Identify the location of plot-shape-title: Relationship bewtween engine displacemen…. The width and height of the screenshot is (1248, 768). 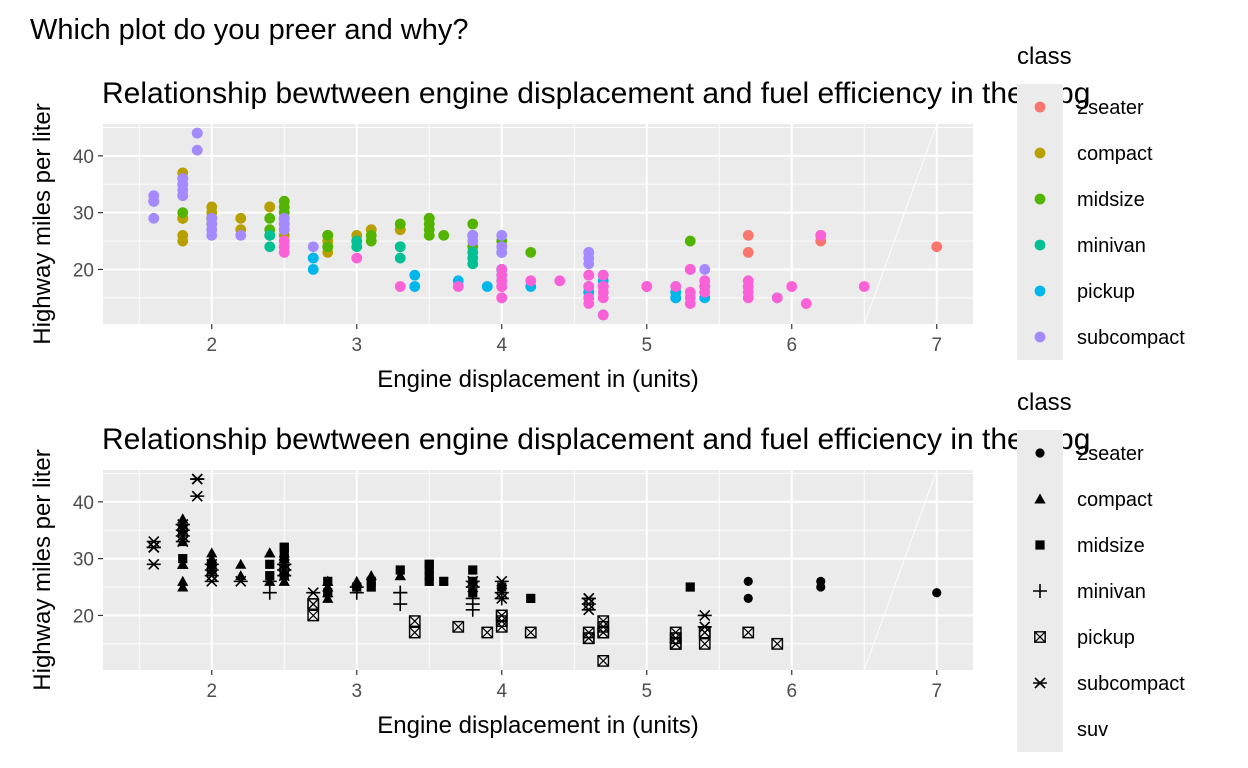
(596, 439).